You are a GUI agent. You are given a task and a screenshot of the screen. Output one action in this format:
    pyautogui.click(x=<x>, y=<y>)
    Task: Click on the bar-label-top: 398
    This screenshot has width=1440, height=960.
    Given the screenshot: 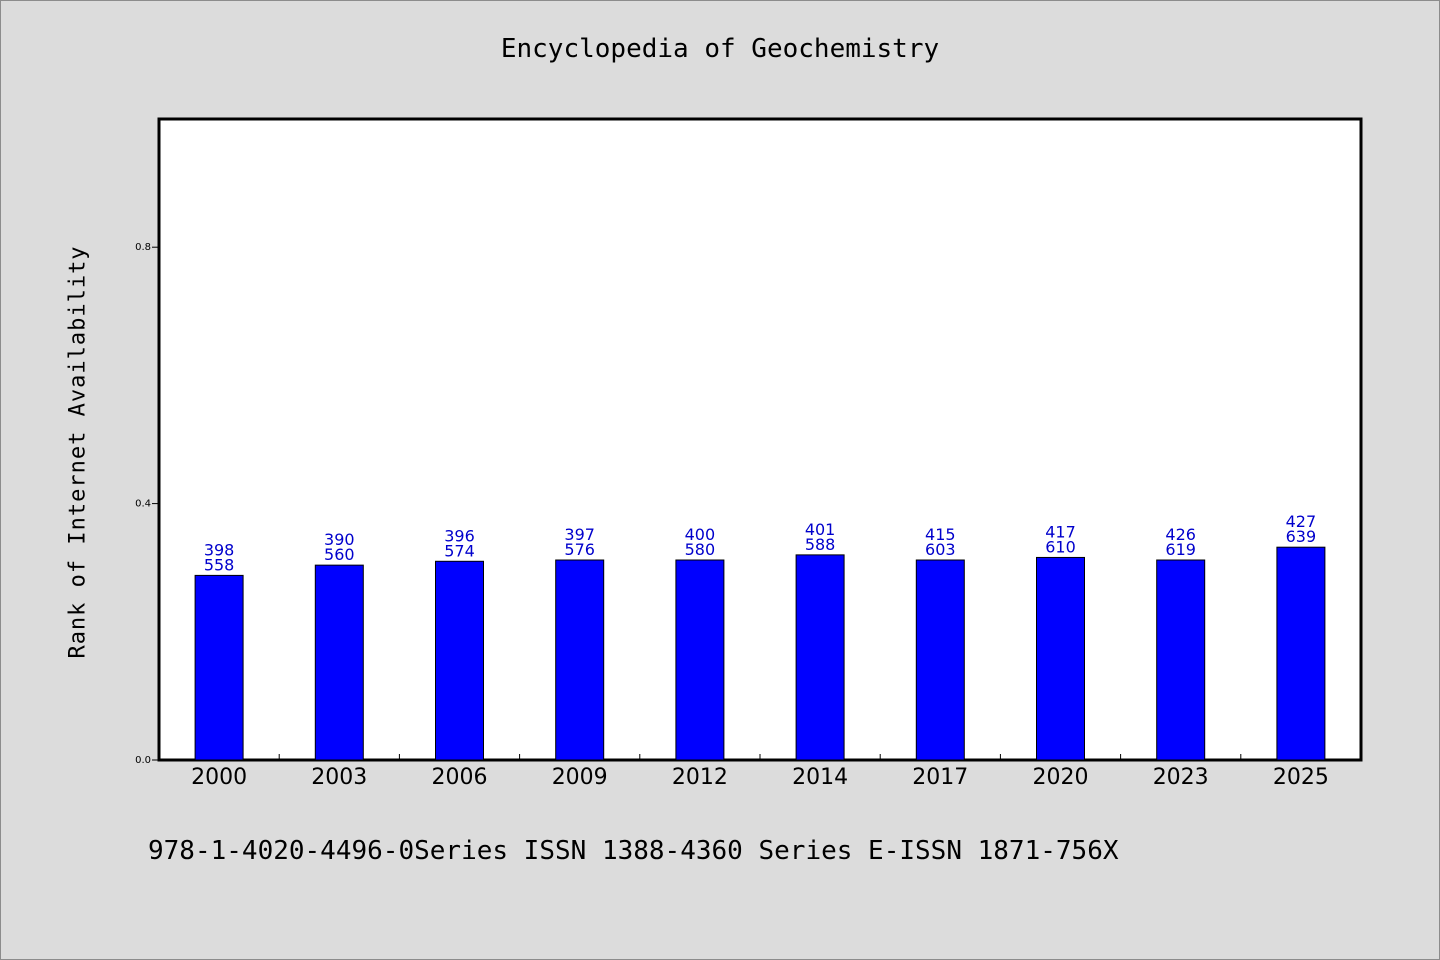 What is the action you would take?
    pyautogui.click(x=219, y=549)
    